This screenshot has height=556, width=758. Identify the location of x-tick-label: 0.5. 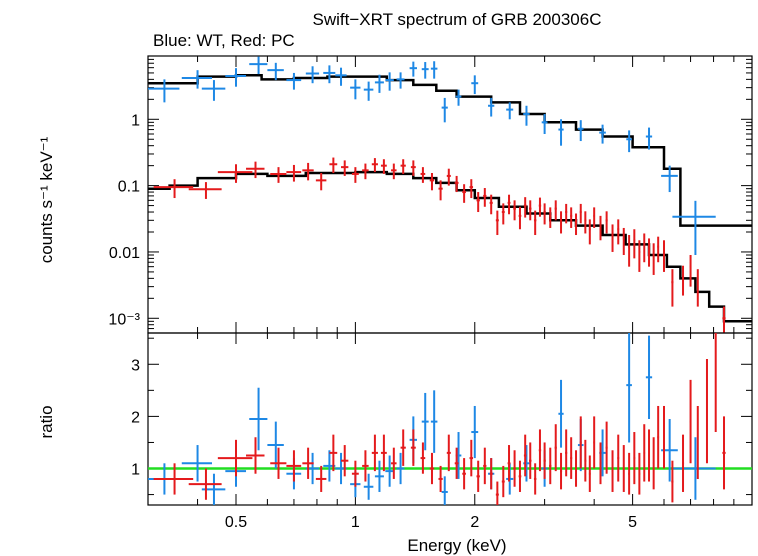
(236, 522).